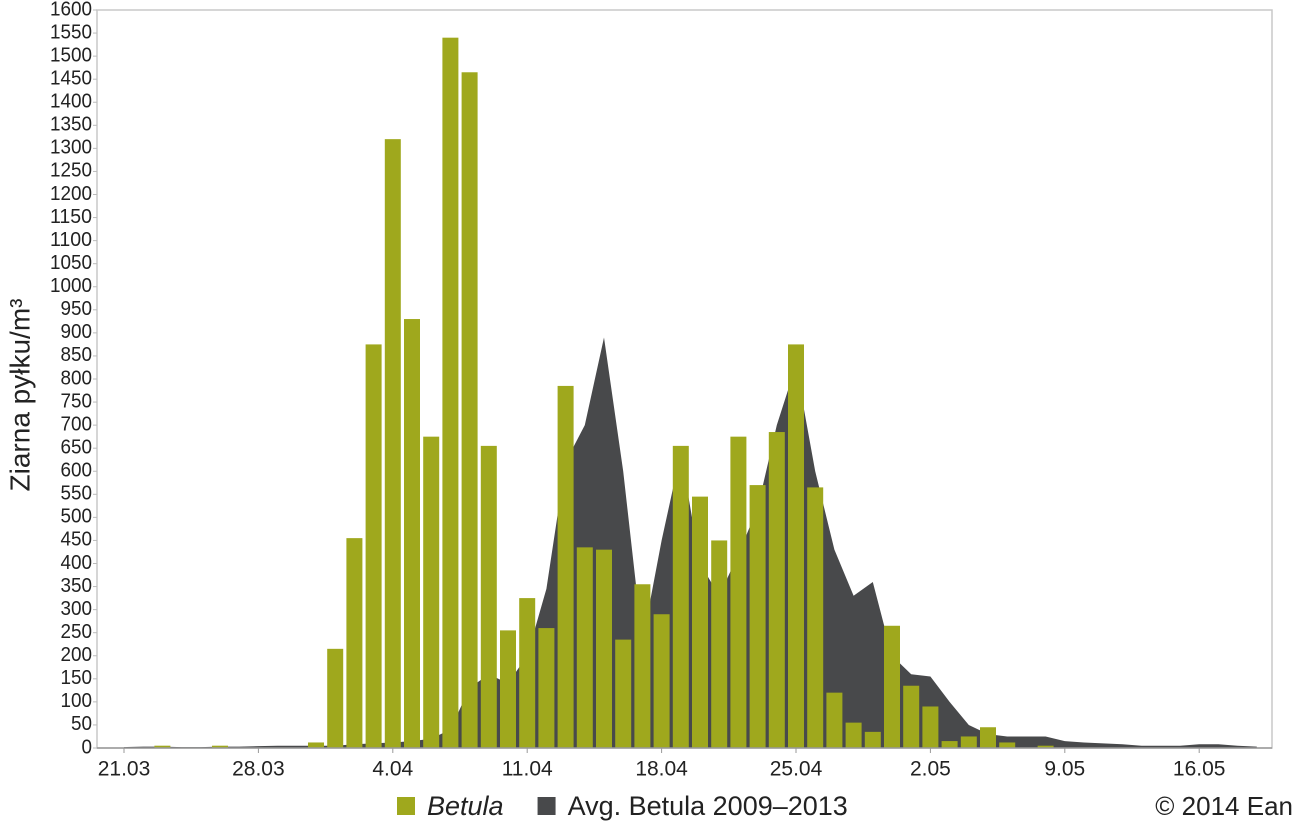  Describe the element at coordinates (77, 471) in the screenshot. I see `y-tick-label: 600` at that location.